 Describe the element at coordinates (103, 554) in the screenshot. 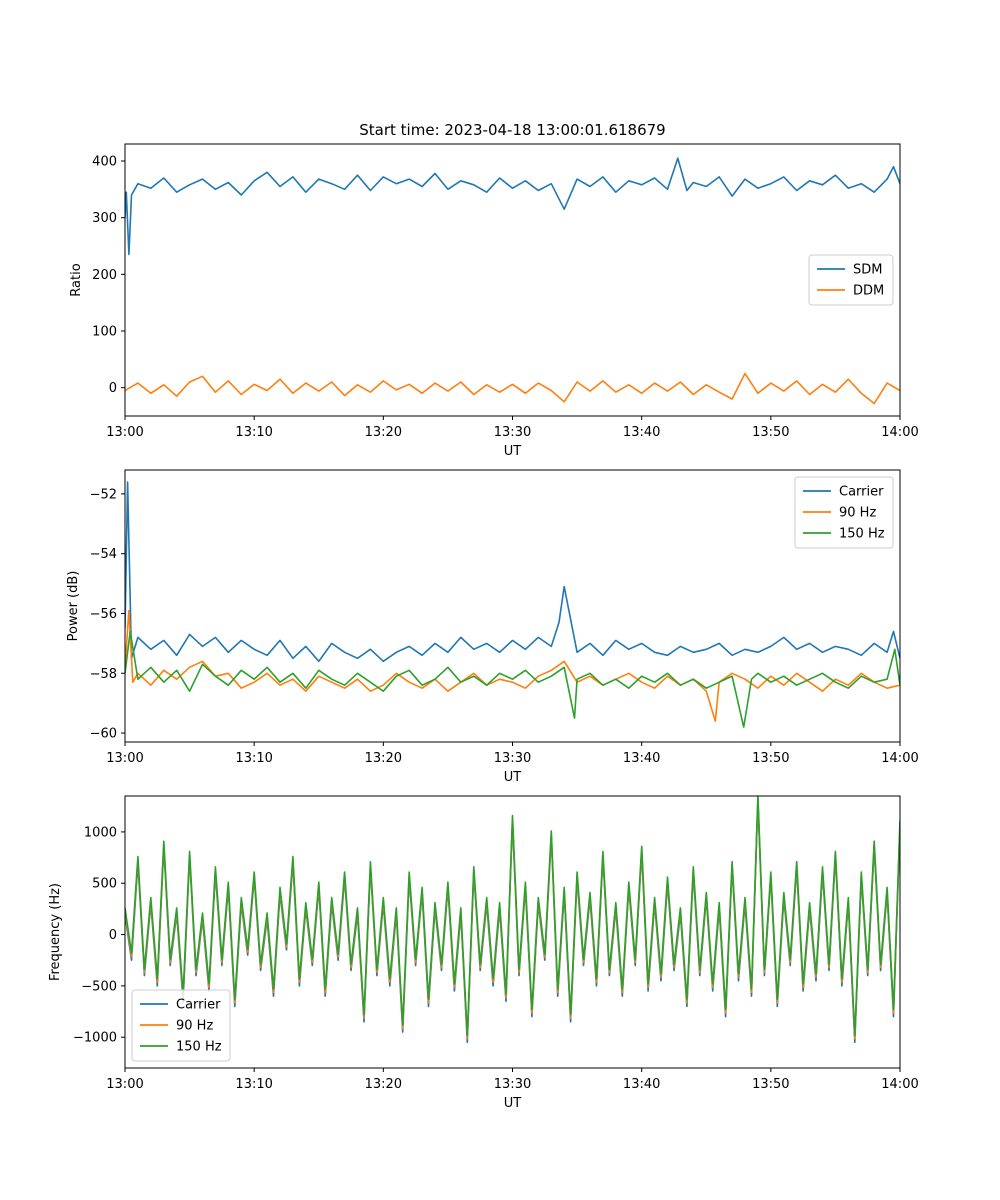

I see `y-tick-label: −54` at that location.